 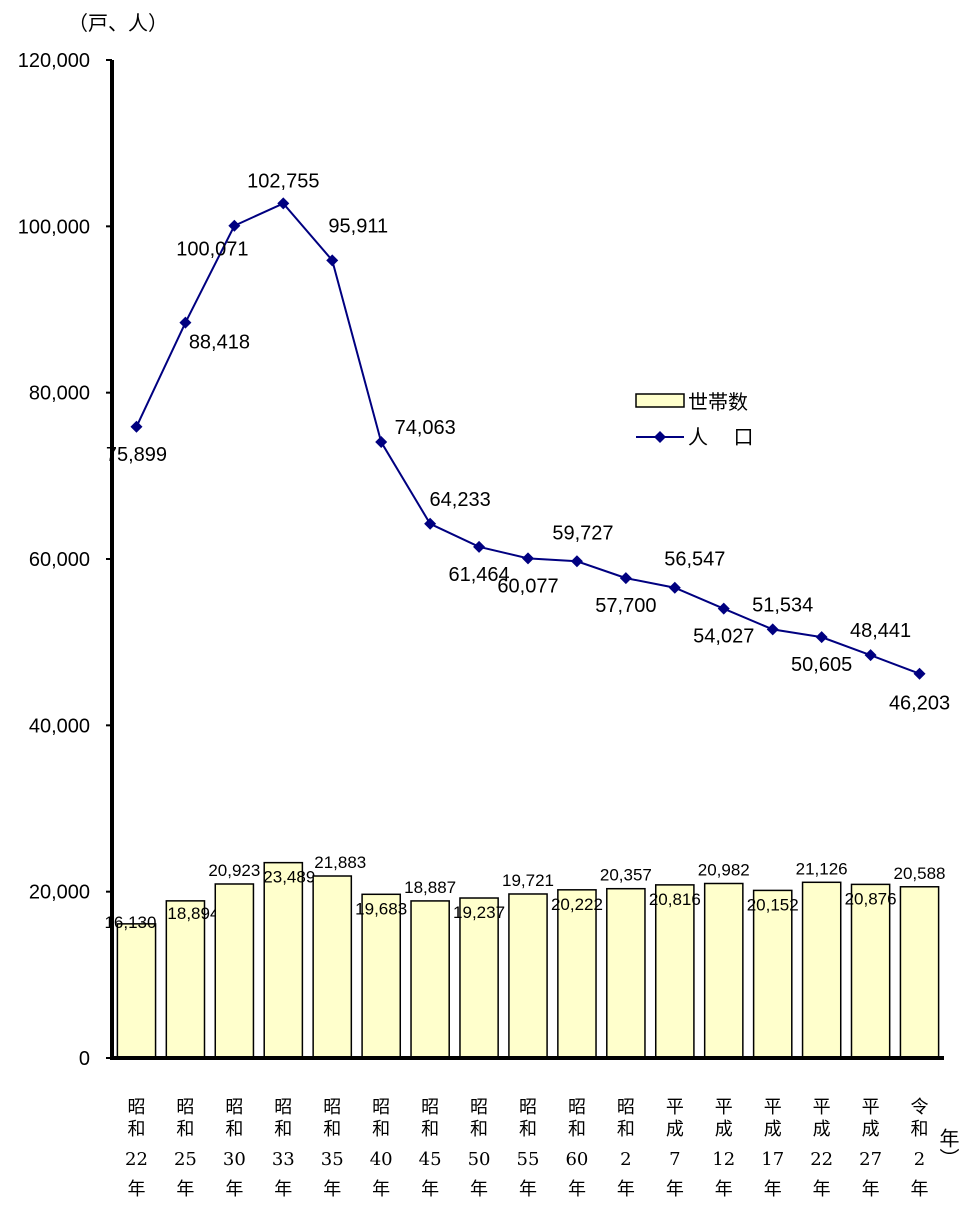 I want to click on population-value-label: 95,911, so click(x=358, y=226).